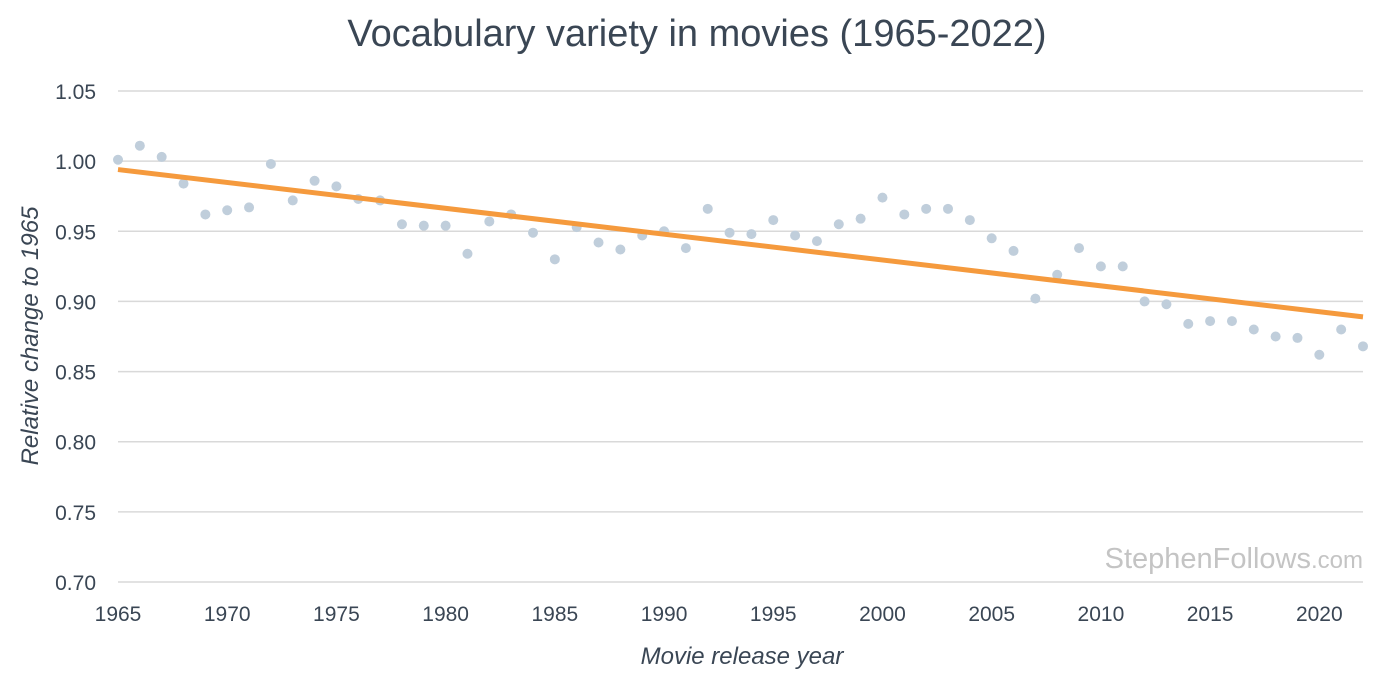 This screenshot has height=682, width=1399. What do you see at coordinates (75, 583) in the screenshot?
I see `y-tick-label: 0.70` at bounding box center [75, 583].